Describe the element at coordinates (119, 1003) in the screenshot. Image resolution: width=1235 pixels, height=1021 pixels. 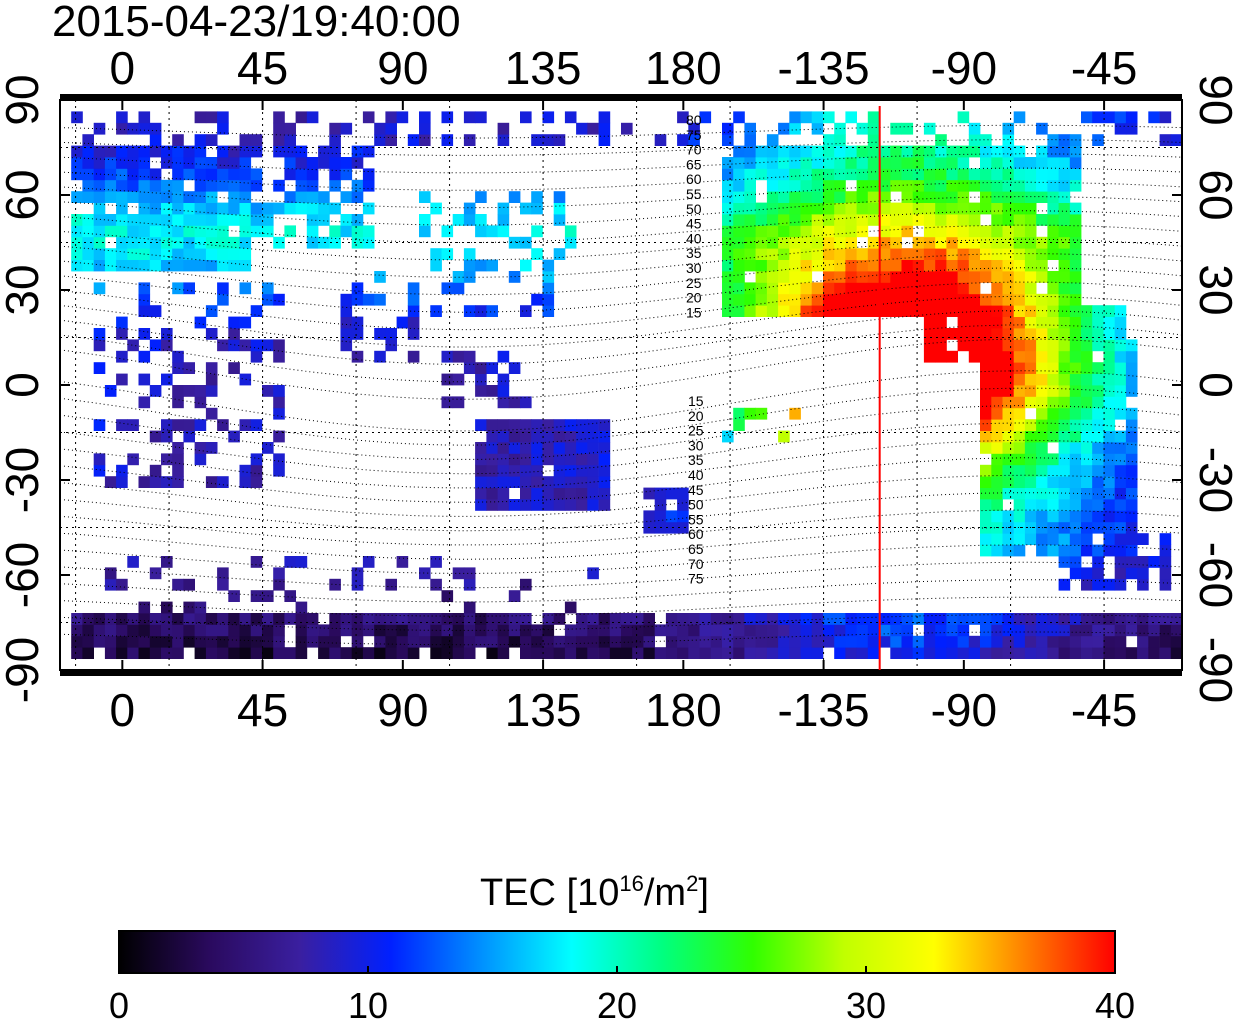
I see `colorbar-tick-label: 0` at that location.